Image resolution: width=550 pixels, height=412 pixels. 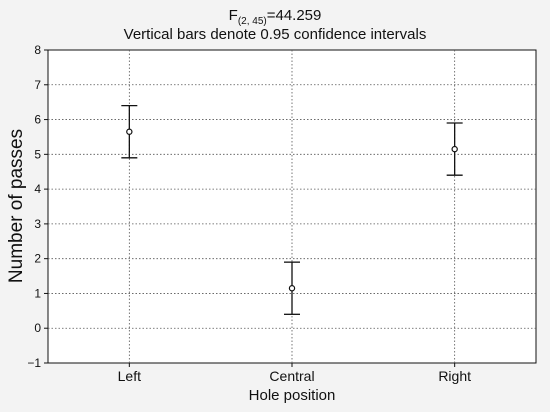 I want to click on y-tick-label: 4, so click(x=37, y=189).